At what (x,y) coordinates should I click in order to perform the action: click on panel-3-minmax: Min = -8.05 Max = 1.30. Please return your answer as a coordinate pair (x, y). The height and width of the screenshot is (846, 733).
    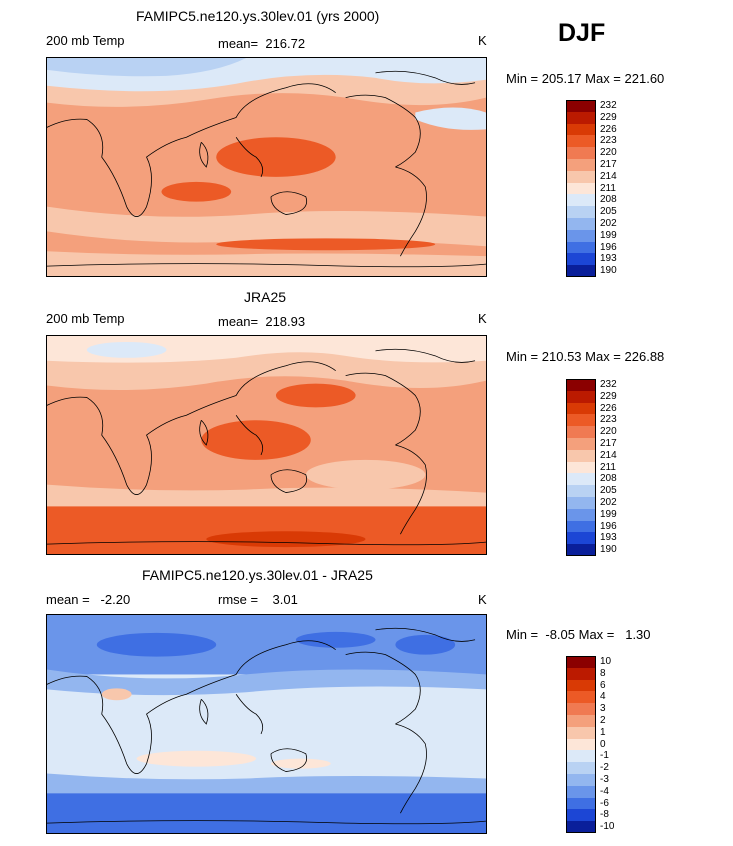
    Looking at the image, I should click on (578, 634).